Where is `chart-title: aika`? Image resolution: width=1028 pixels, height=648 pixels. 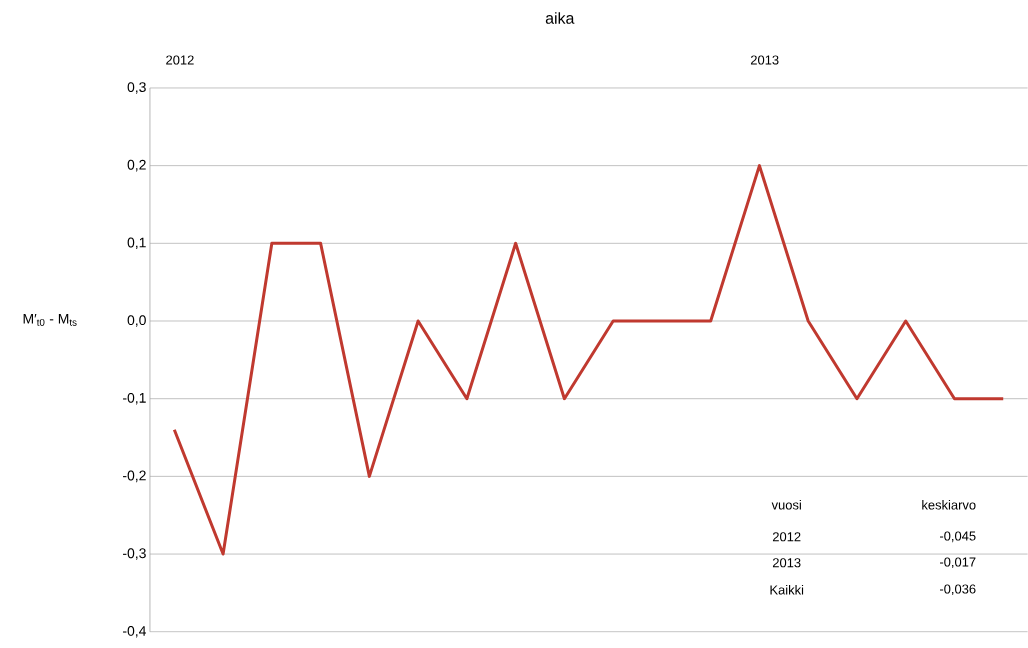 chart-title: aika is located at coordinates (560, 18).